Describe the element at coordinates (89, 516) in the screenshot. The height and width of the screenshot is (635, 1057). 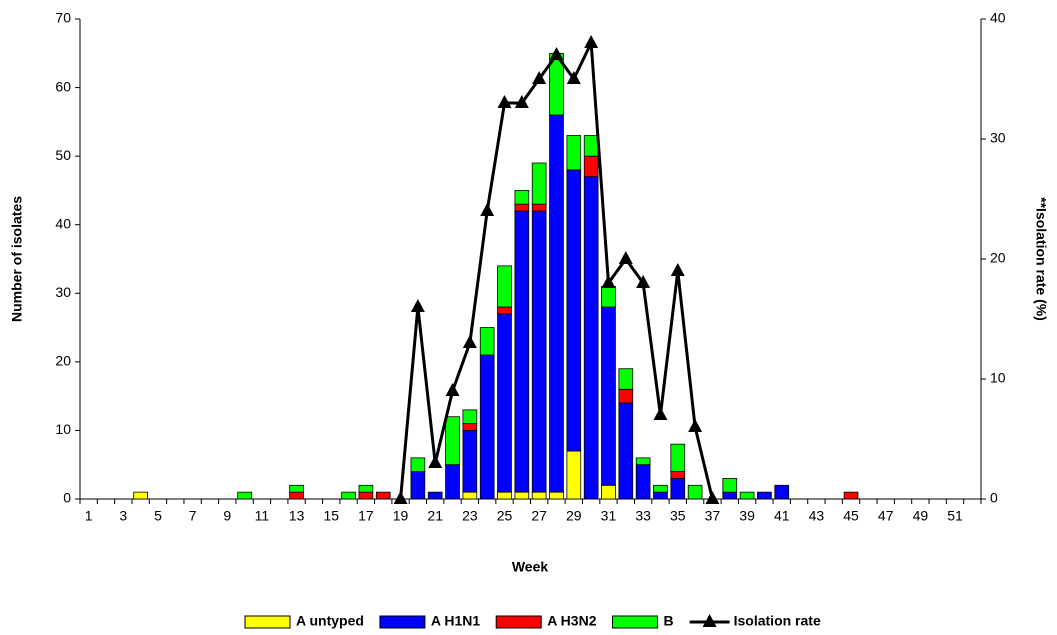
I see `x-tick-label: 1` at that location.